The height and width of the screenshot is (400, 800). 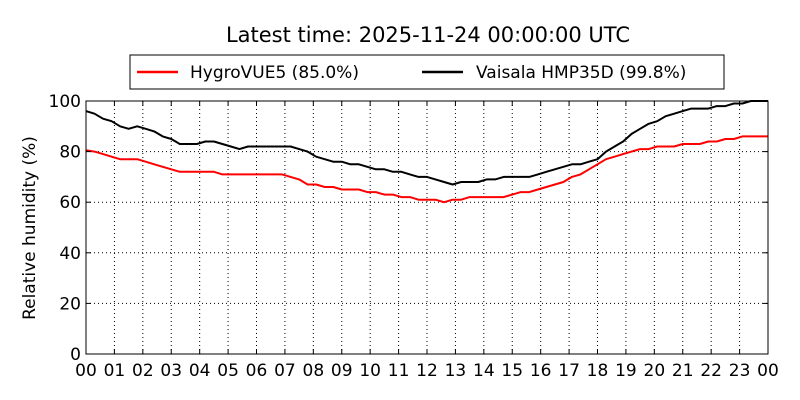 I want to click on x-tick-label: 10, so click(x=370, y=371).